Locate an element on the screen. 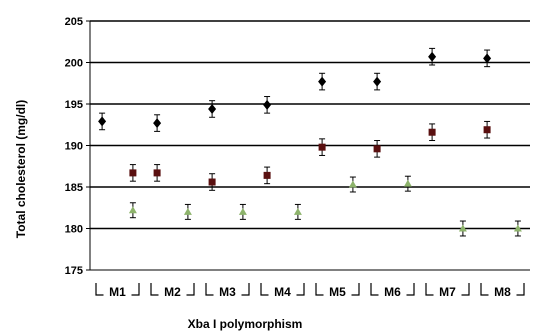  group-bracket-M4 is located at coordinates (282, 289).